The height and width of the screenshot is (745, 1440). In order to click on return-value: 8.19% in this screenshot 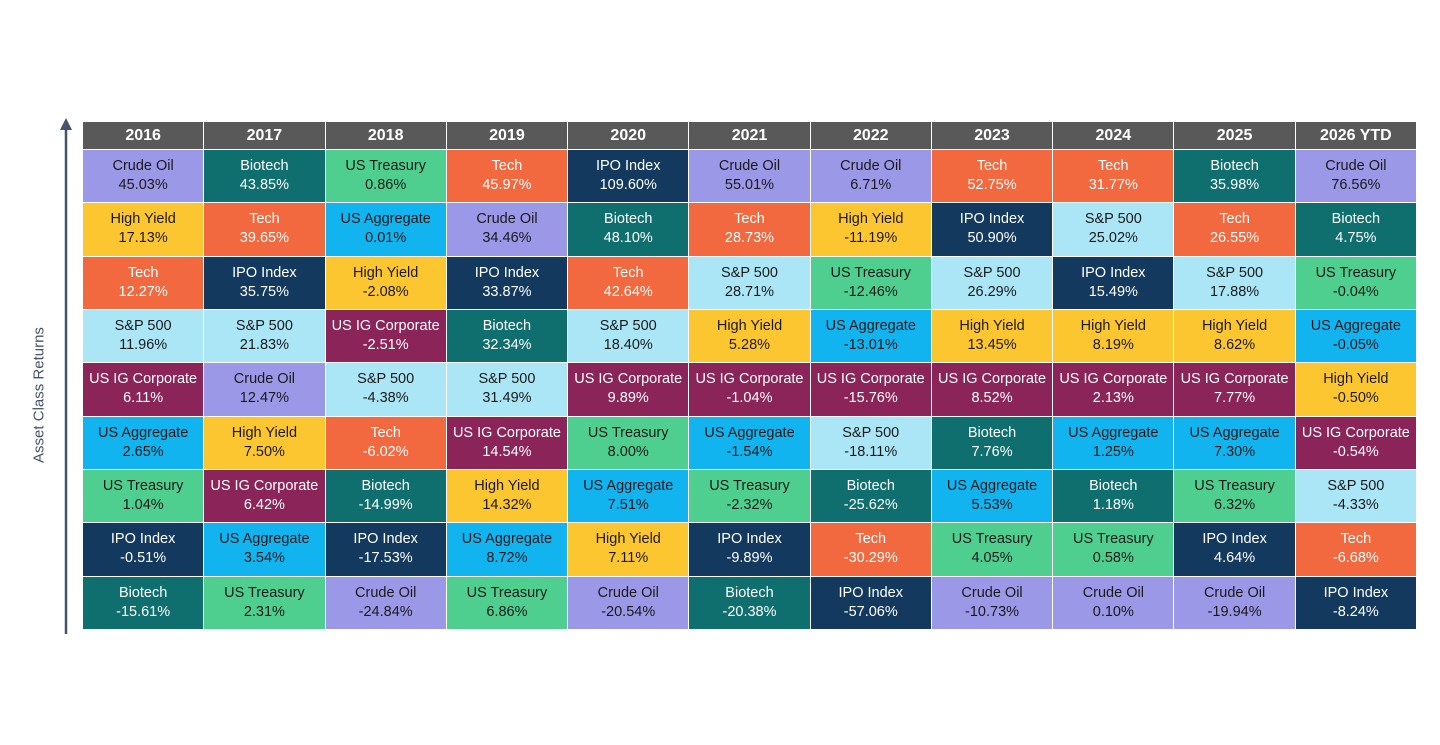, I will do `click(1113, 345)`.